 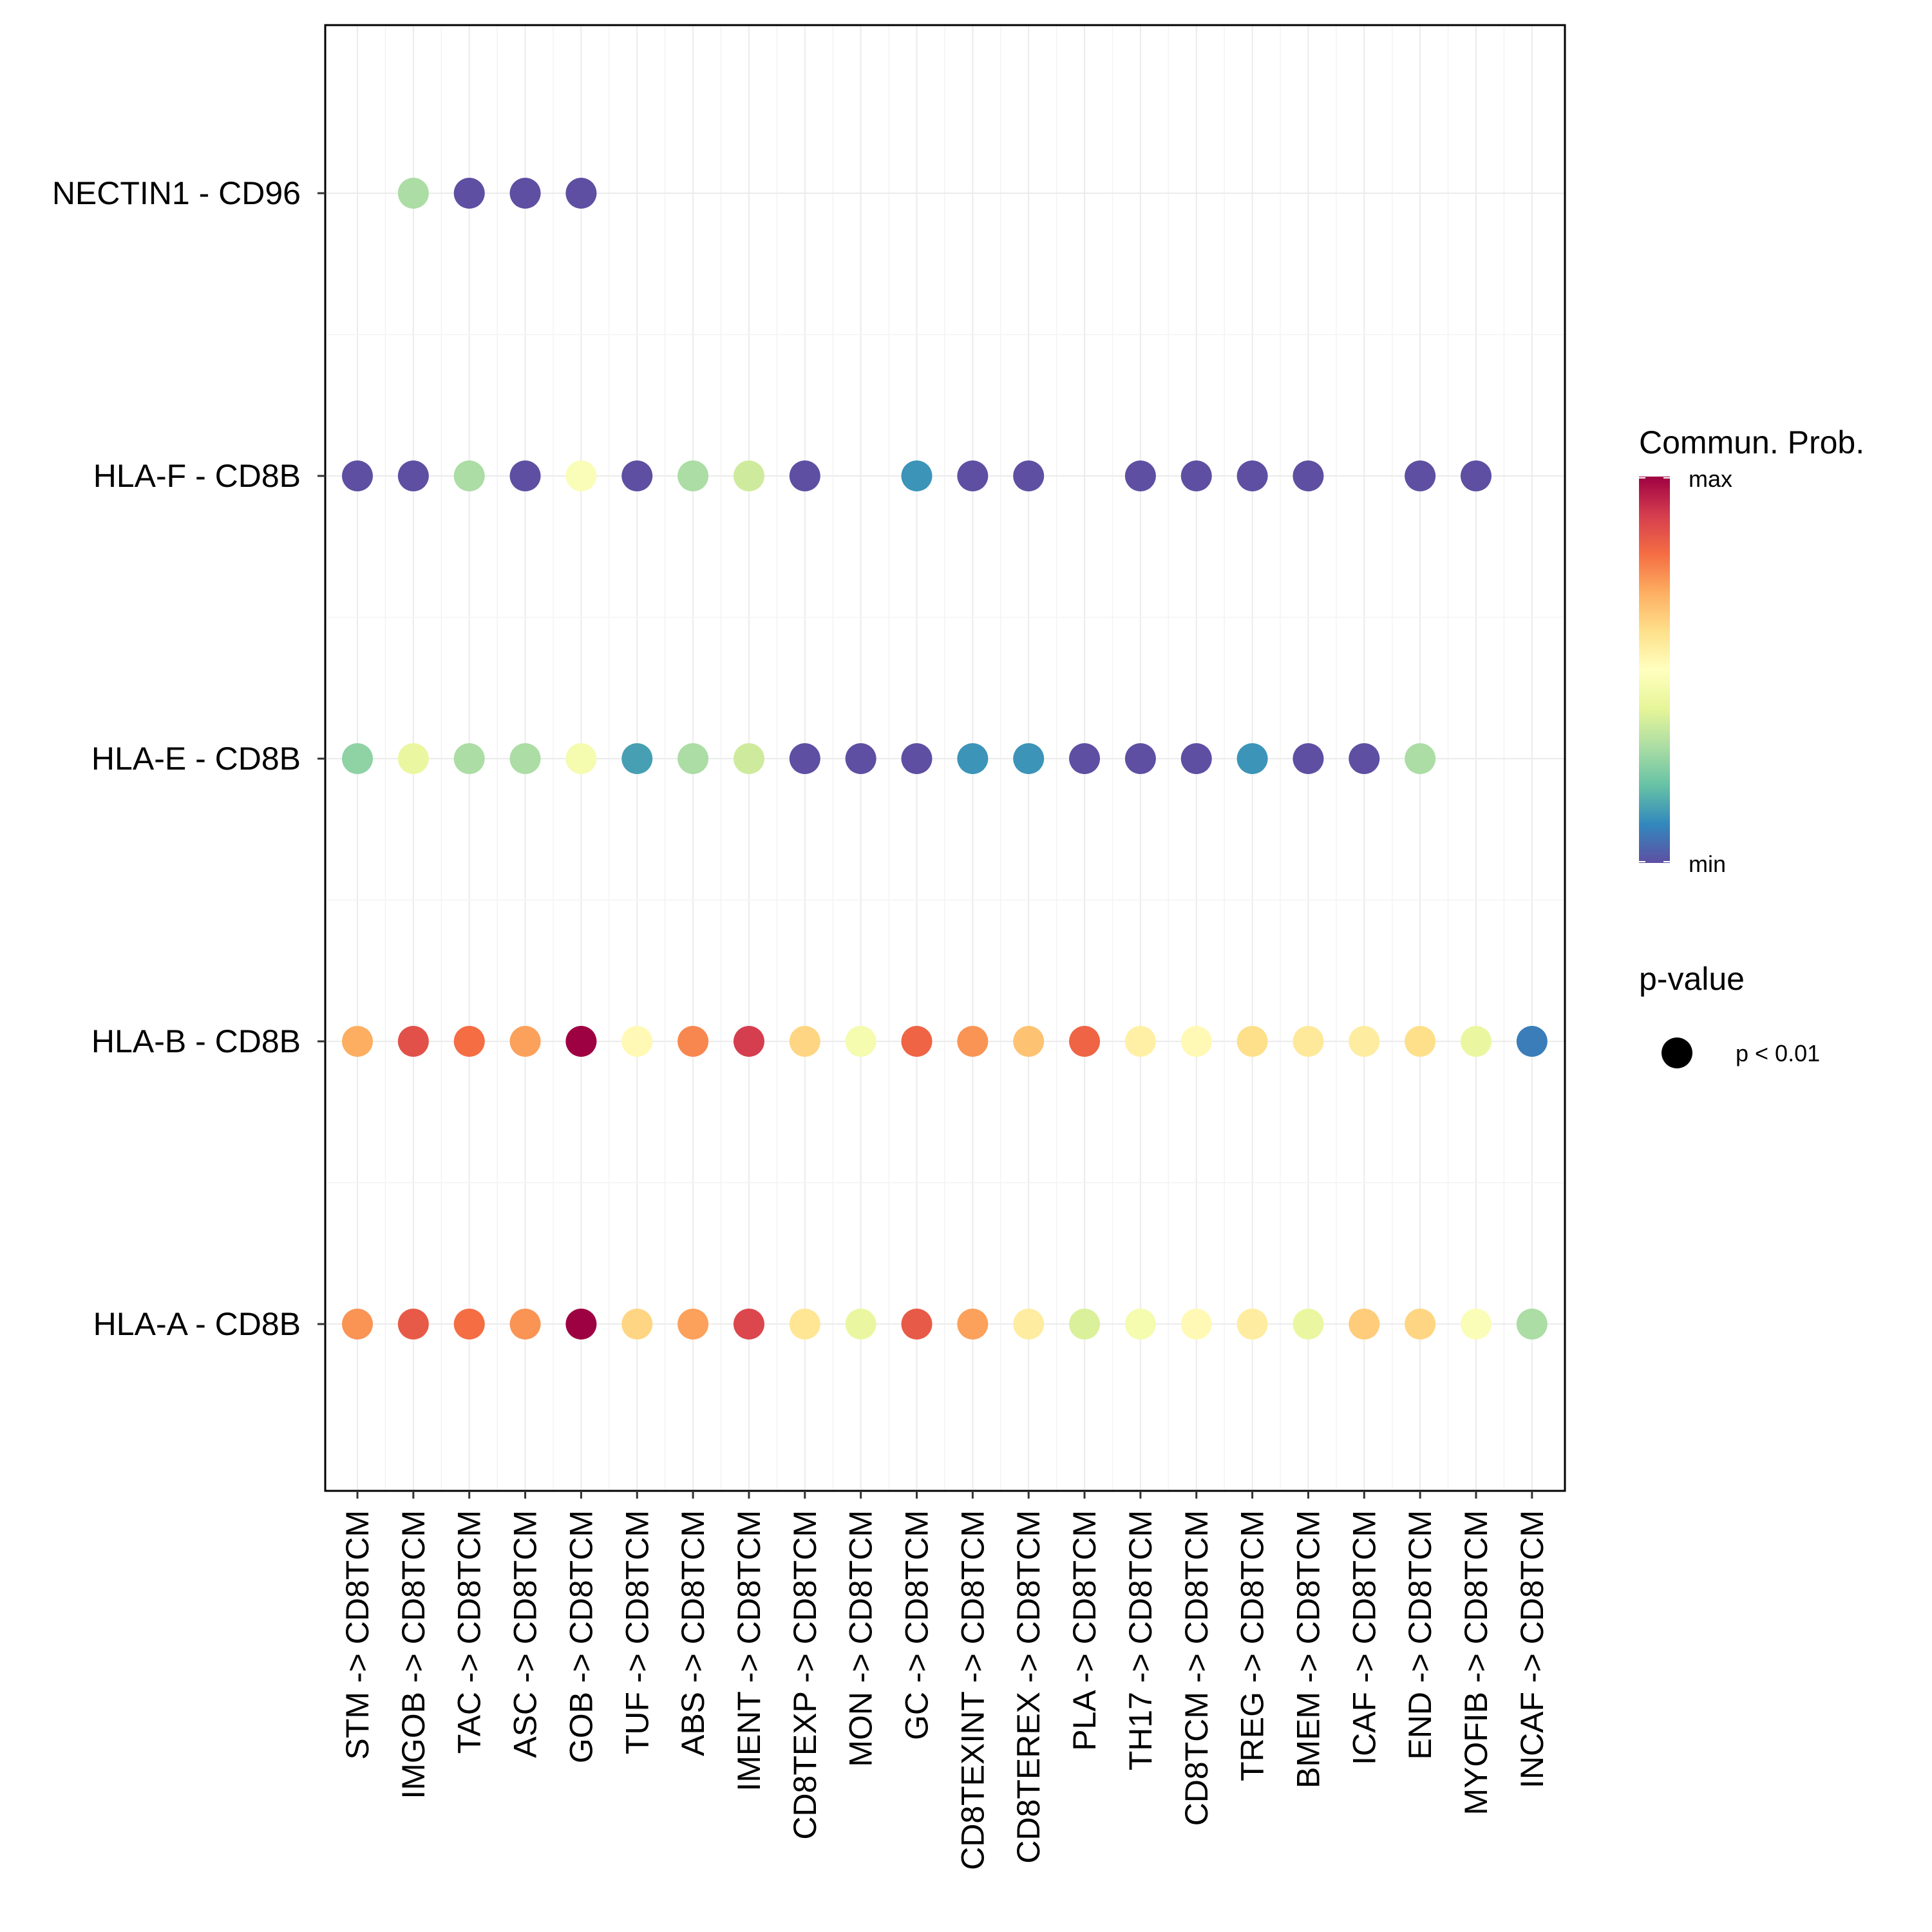 I want to click on x-tick-label: INCAF -> CD8TCM, so click(x=1532, y=1649).